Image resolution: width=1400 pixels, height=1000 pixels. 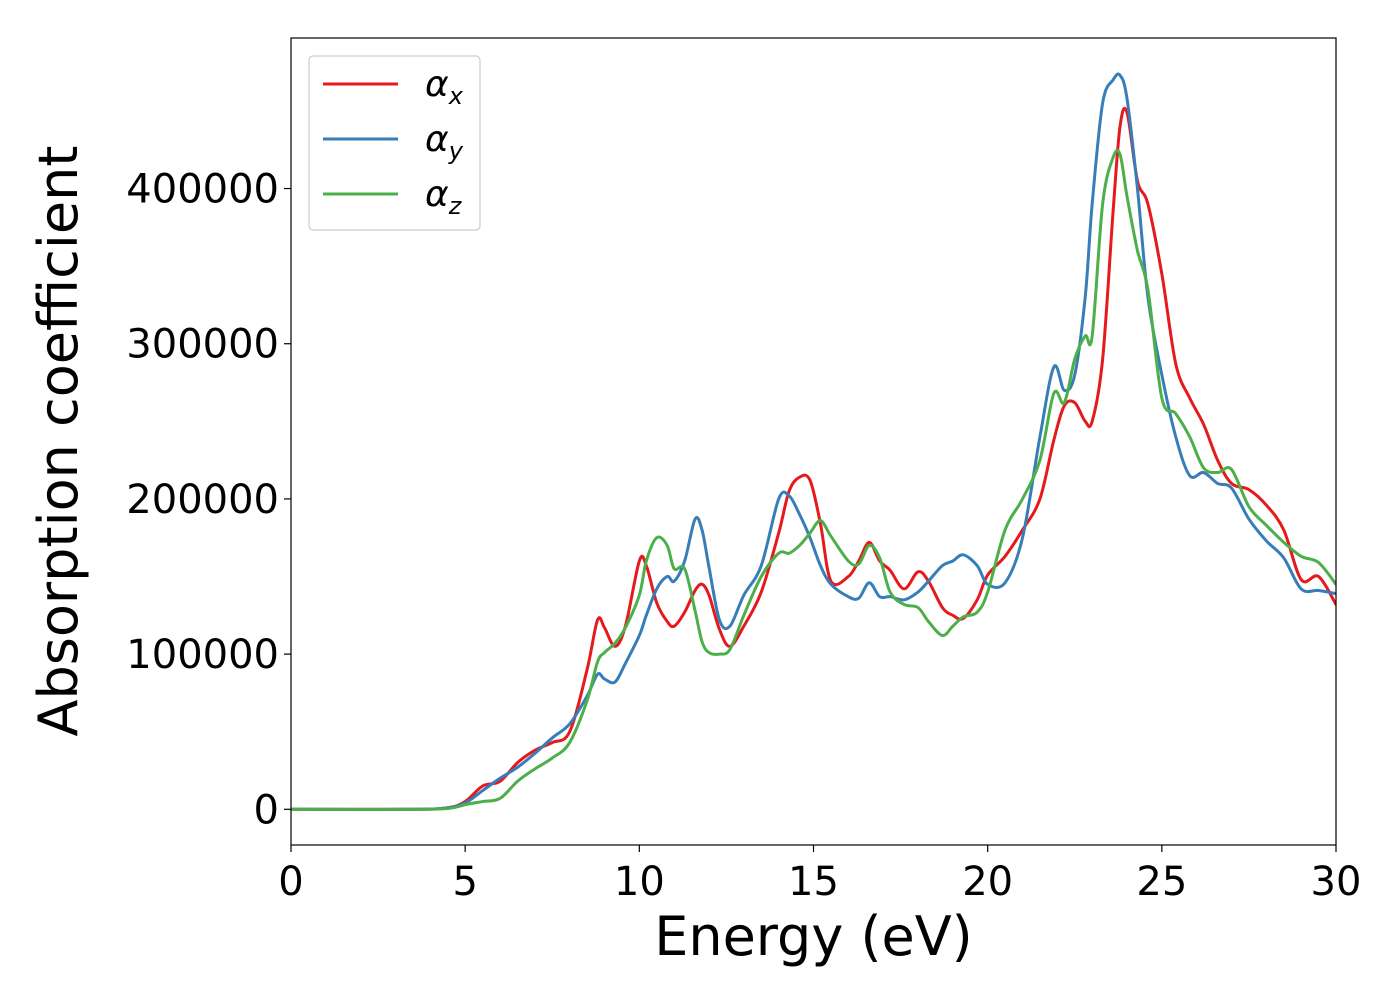 I want to click on legend-label-3: αz, so click(x=444, y=197).